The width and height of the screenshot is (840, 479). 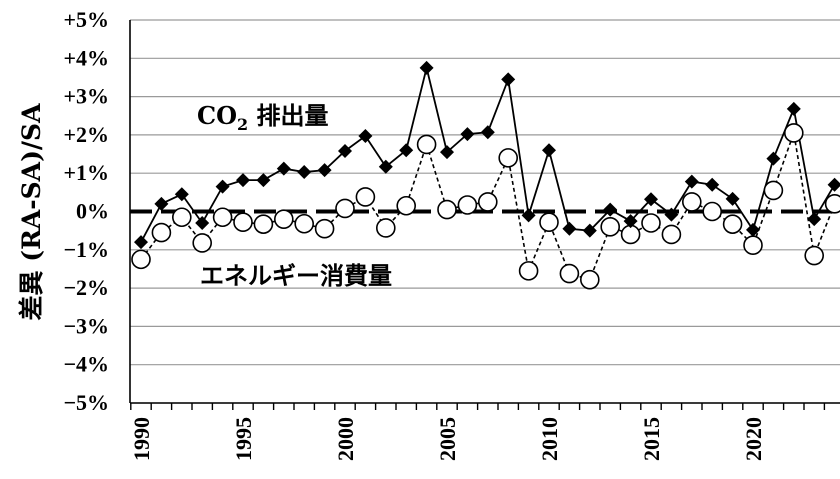 I want to click on y-tick-label: −5%, so click(x=86, y=402).